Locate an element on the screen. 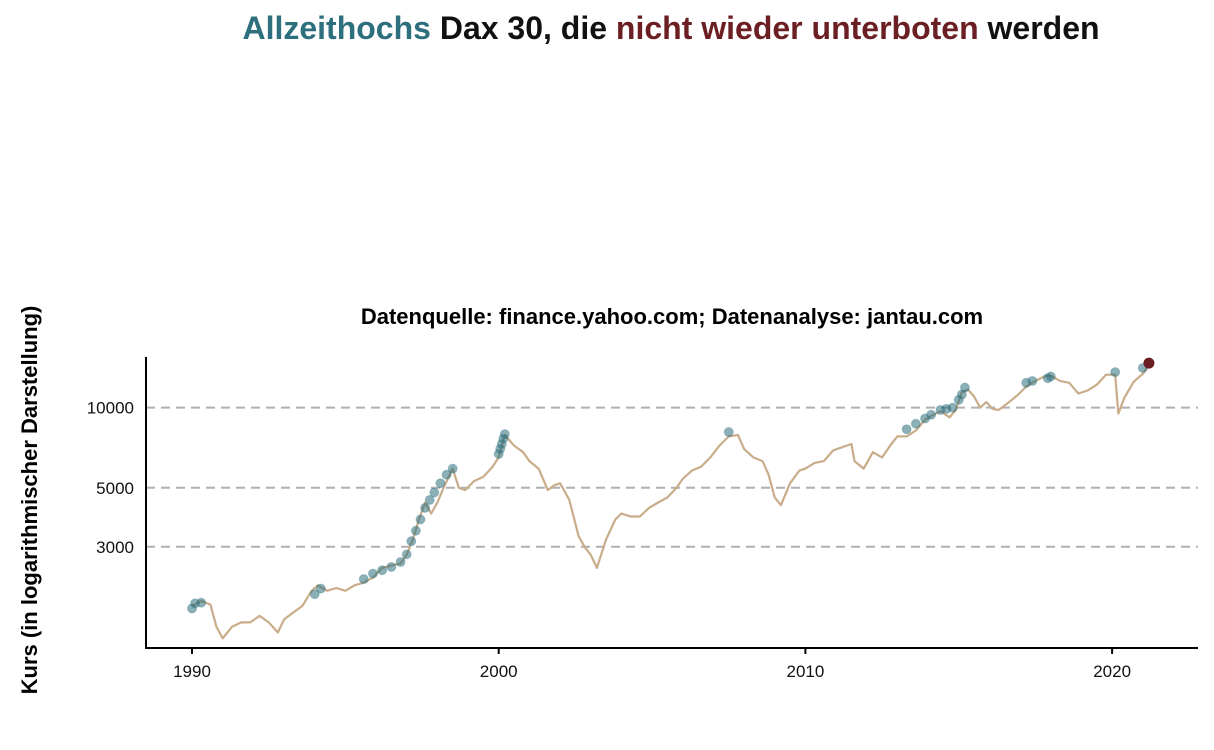  x-tick-label: 1990 is located at coordinates (192, 671).